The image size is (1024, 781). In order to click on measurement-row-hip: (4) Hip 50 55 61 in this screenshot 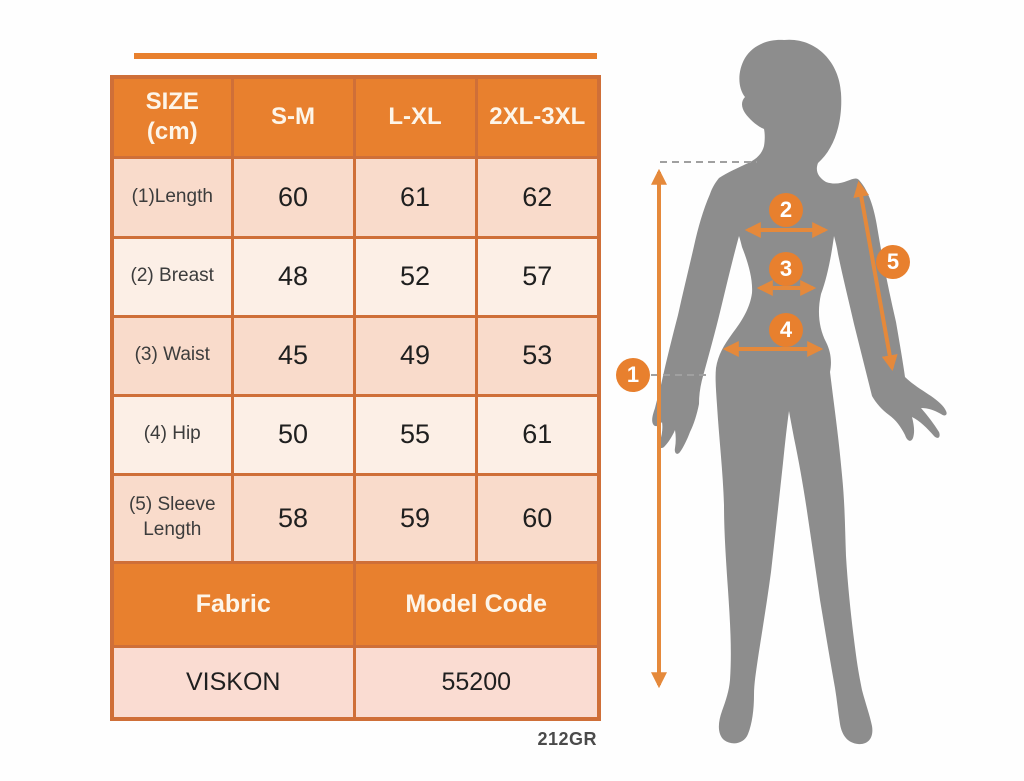, I will do `click(355, 434)`.